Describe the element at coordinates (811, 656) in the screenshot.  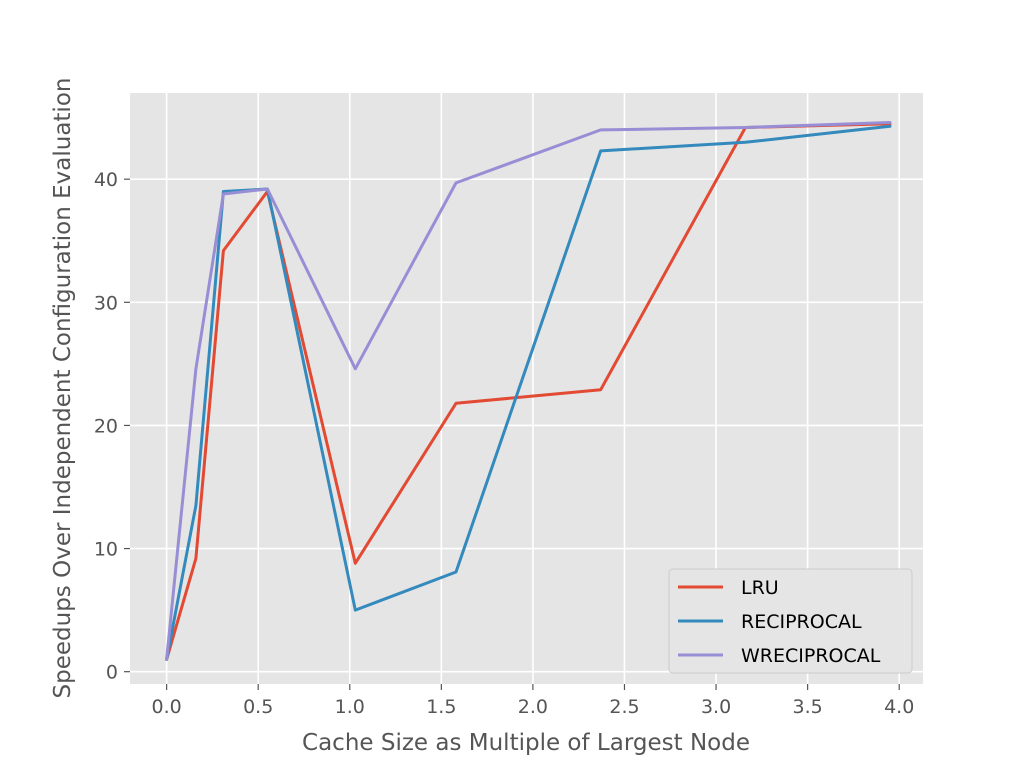
I see `legend-label: WRECIPROCAL` at that location.